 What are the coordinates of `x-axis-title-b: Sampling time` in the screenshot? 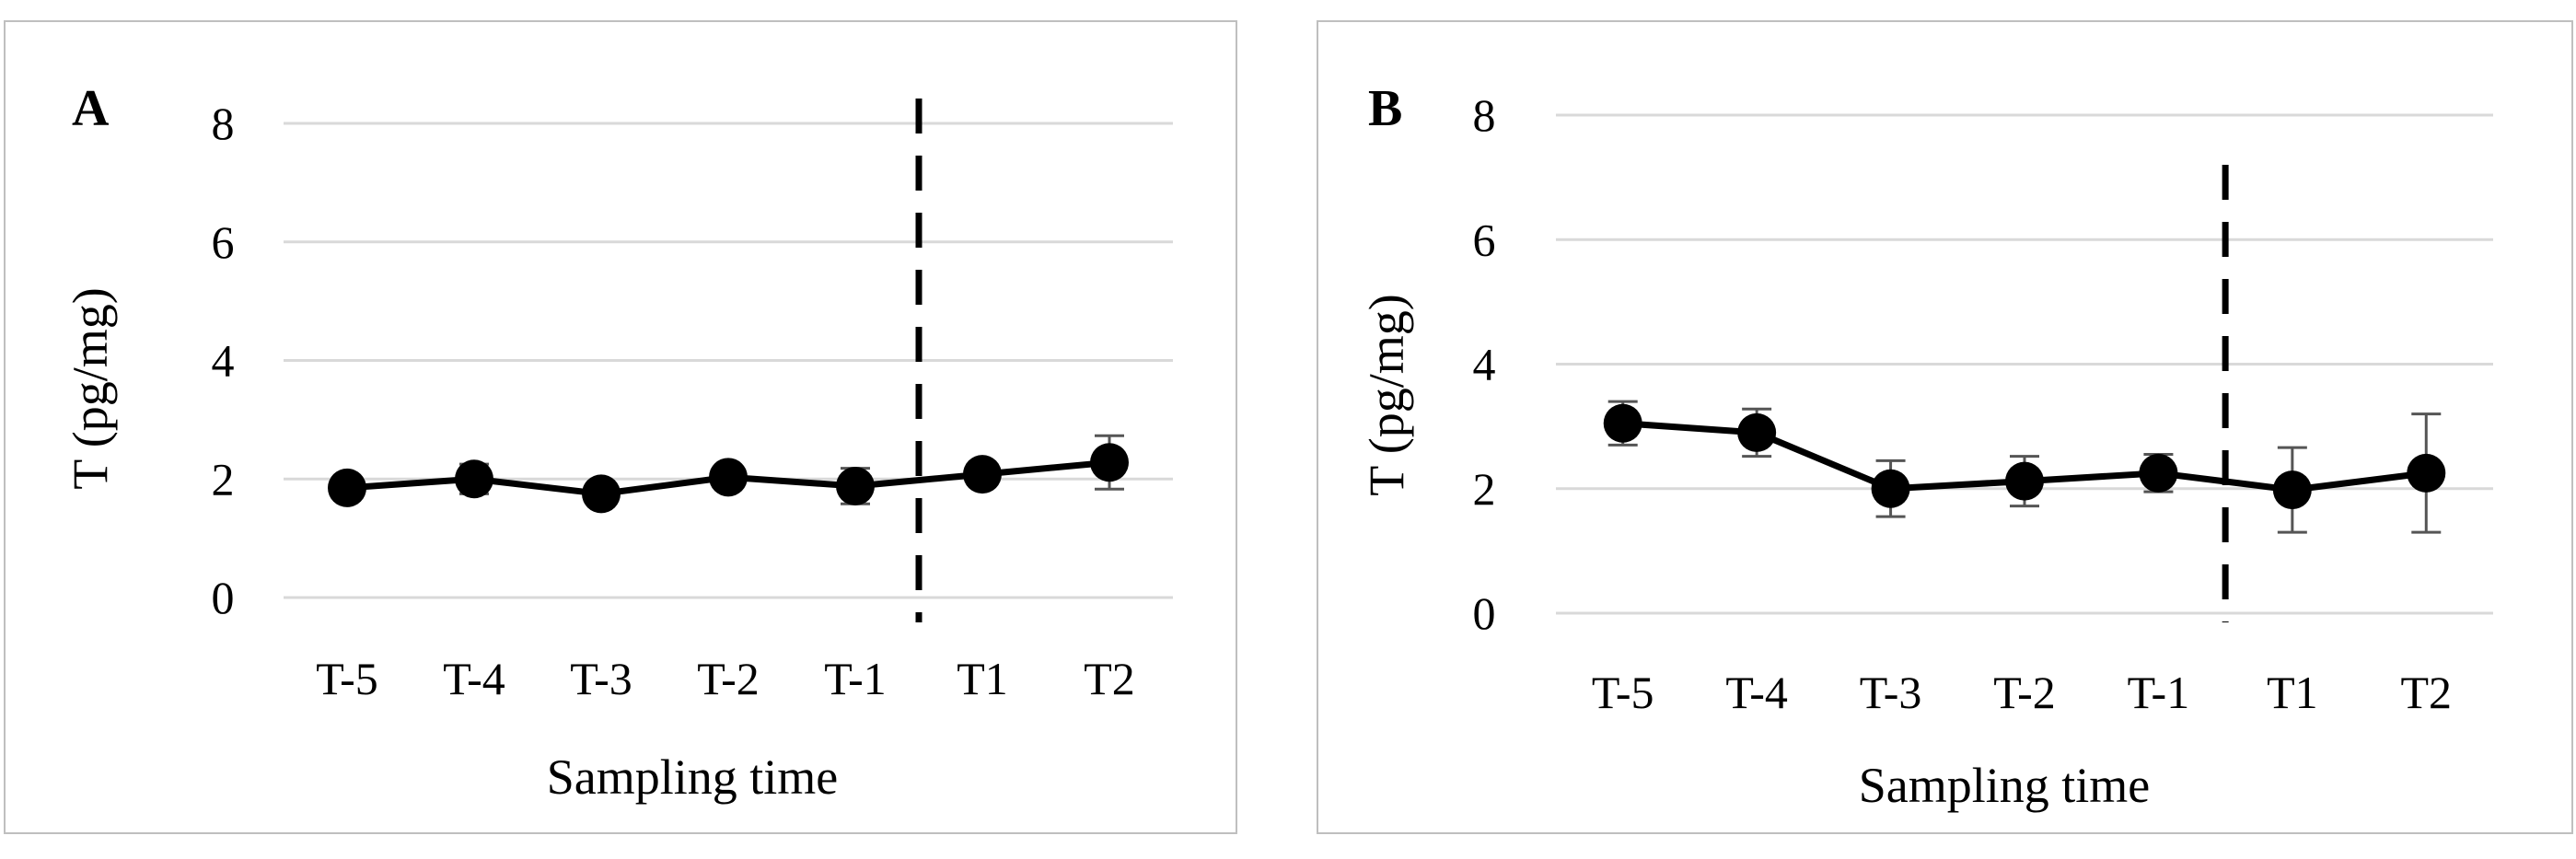 It's located at (2005, 786).